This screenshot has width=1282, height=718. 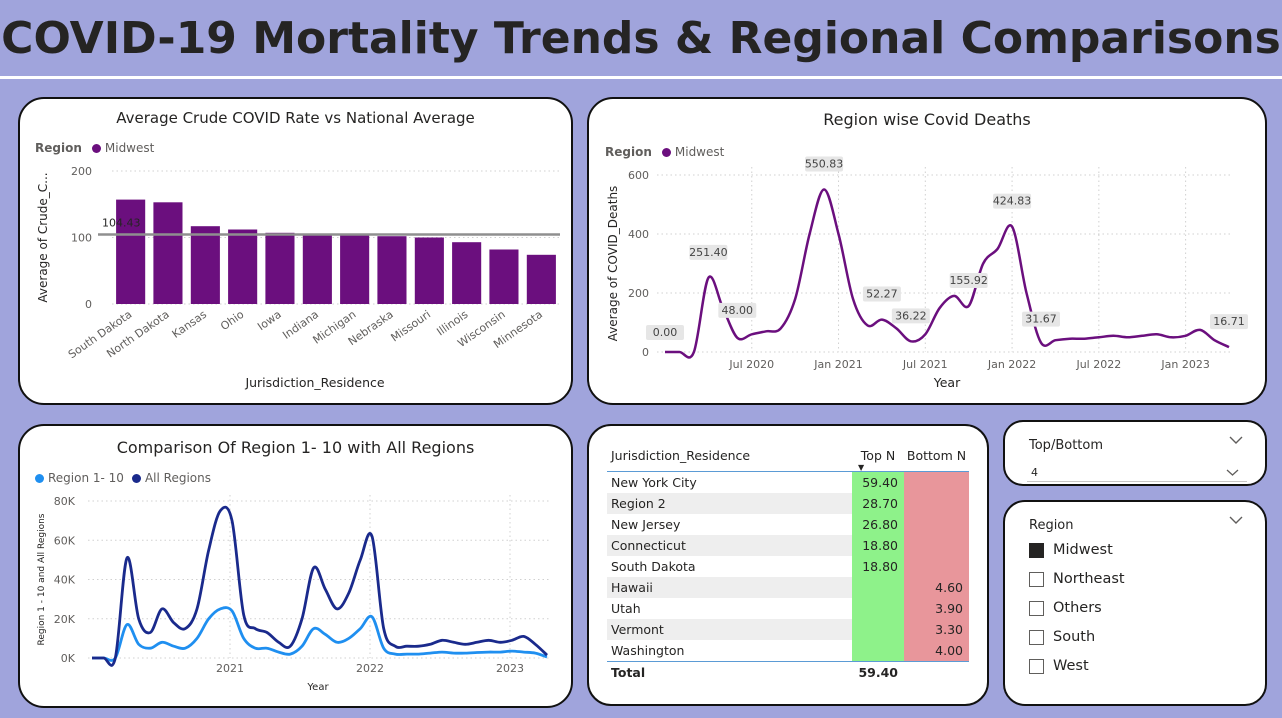 I want to click on line-legend-item: Midwest, so click(x=699, y=152).